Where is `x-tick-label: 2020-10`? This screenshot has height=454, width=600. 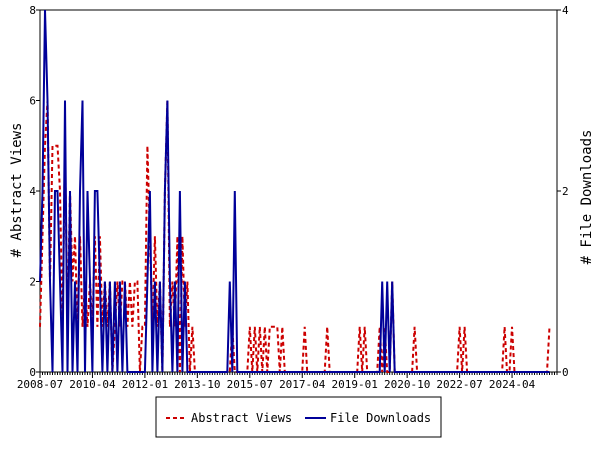
x-tick-label: 2020-10 is located at coordinates (407, 384).